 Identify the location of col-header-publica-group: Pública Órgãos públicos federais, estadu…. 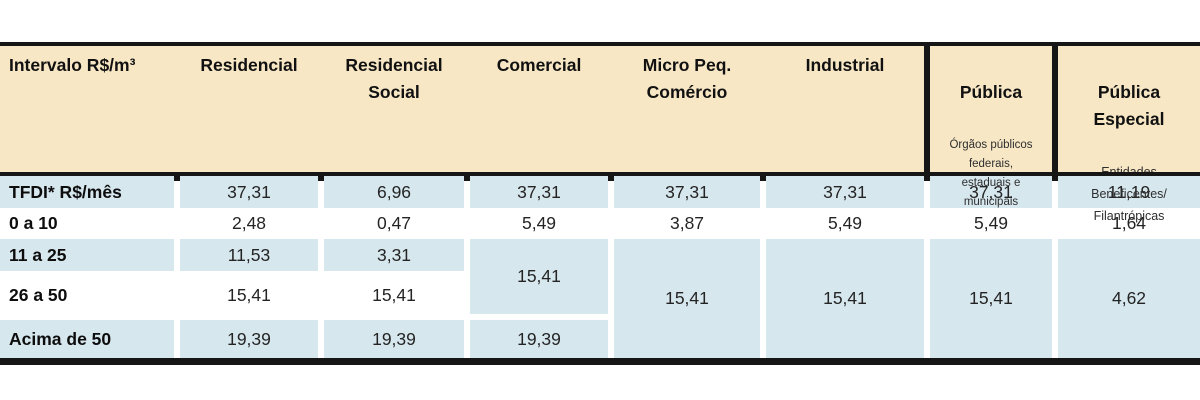
(991, 150).